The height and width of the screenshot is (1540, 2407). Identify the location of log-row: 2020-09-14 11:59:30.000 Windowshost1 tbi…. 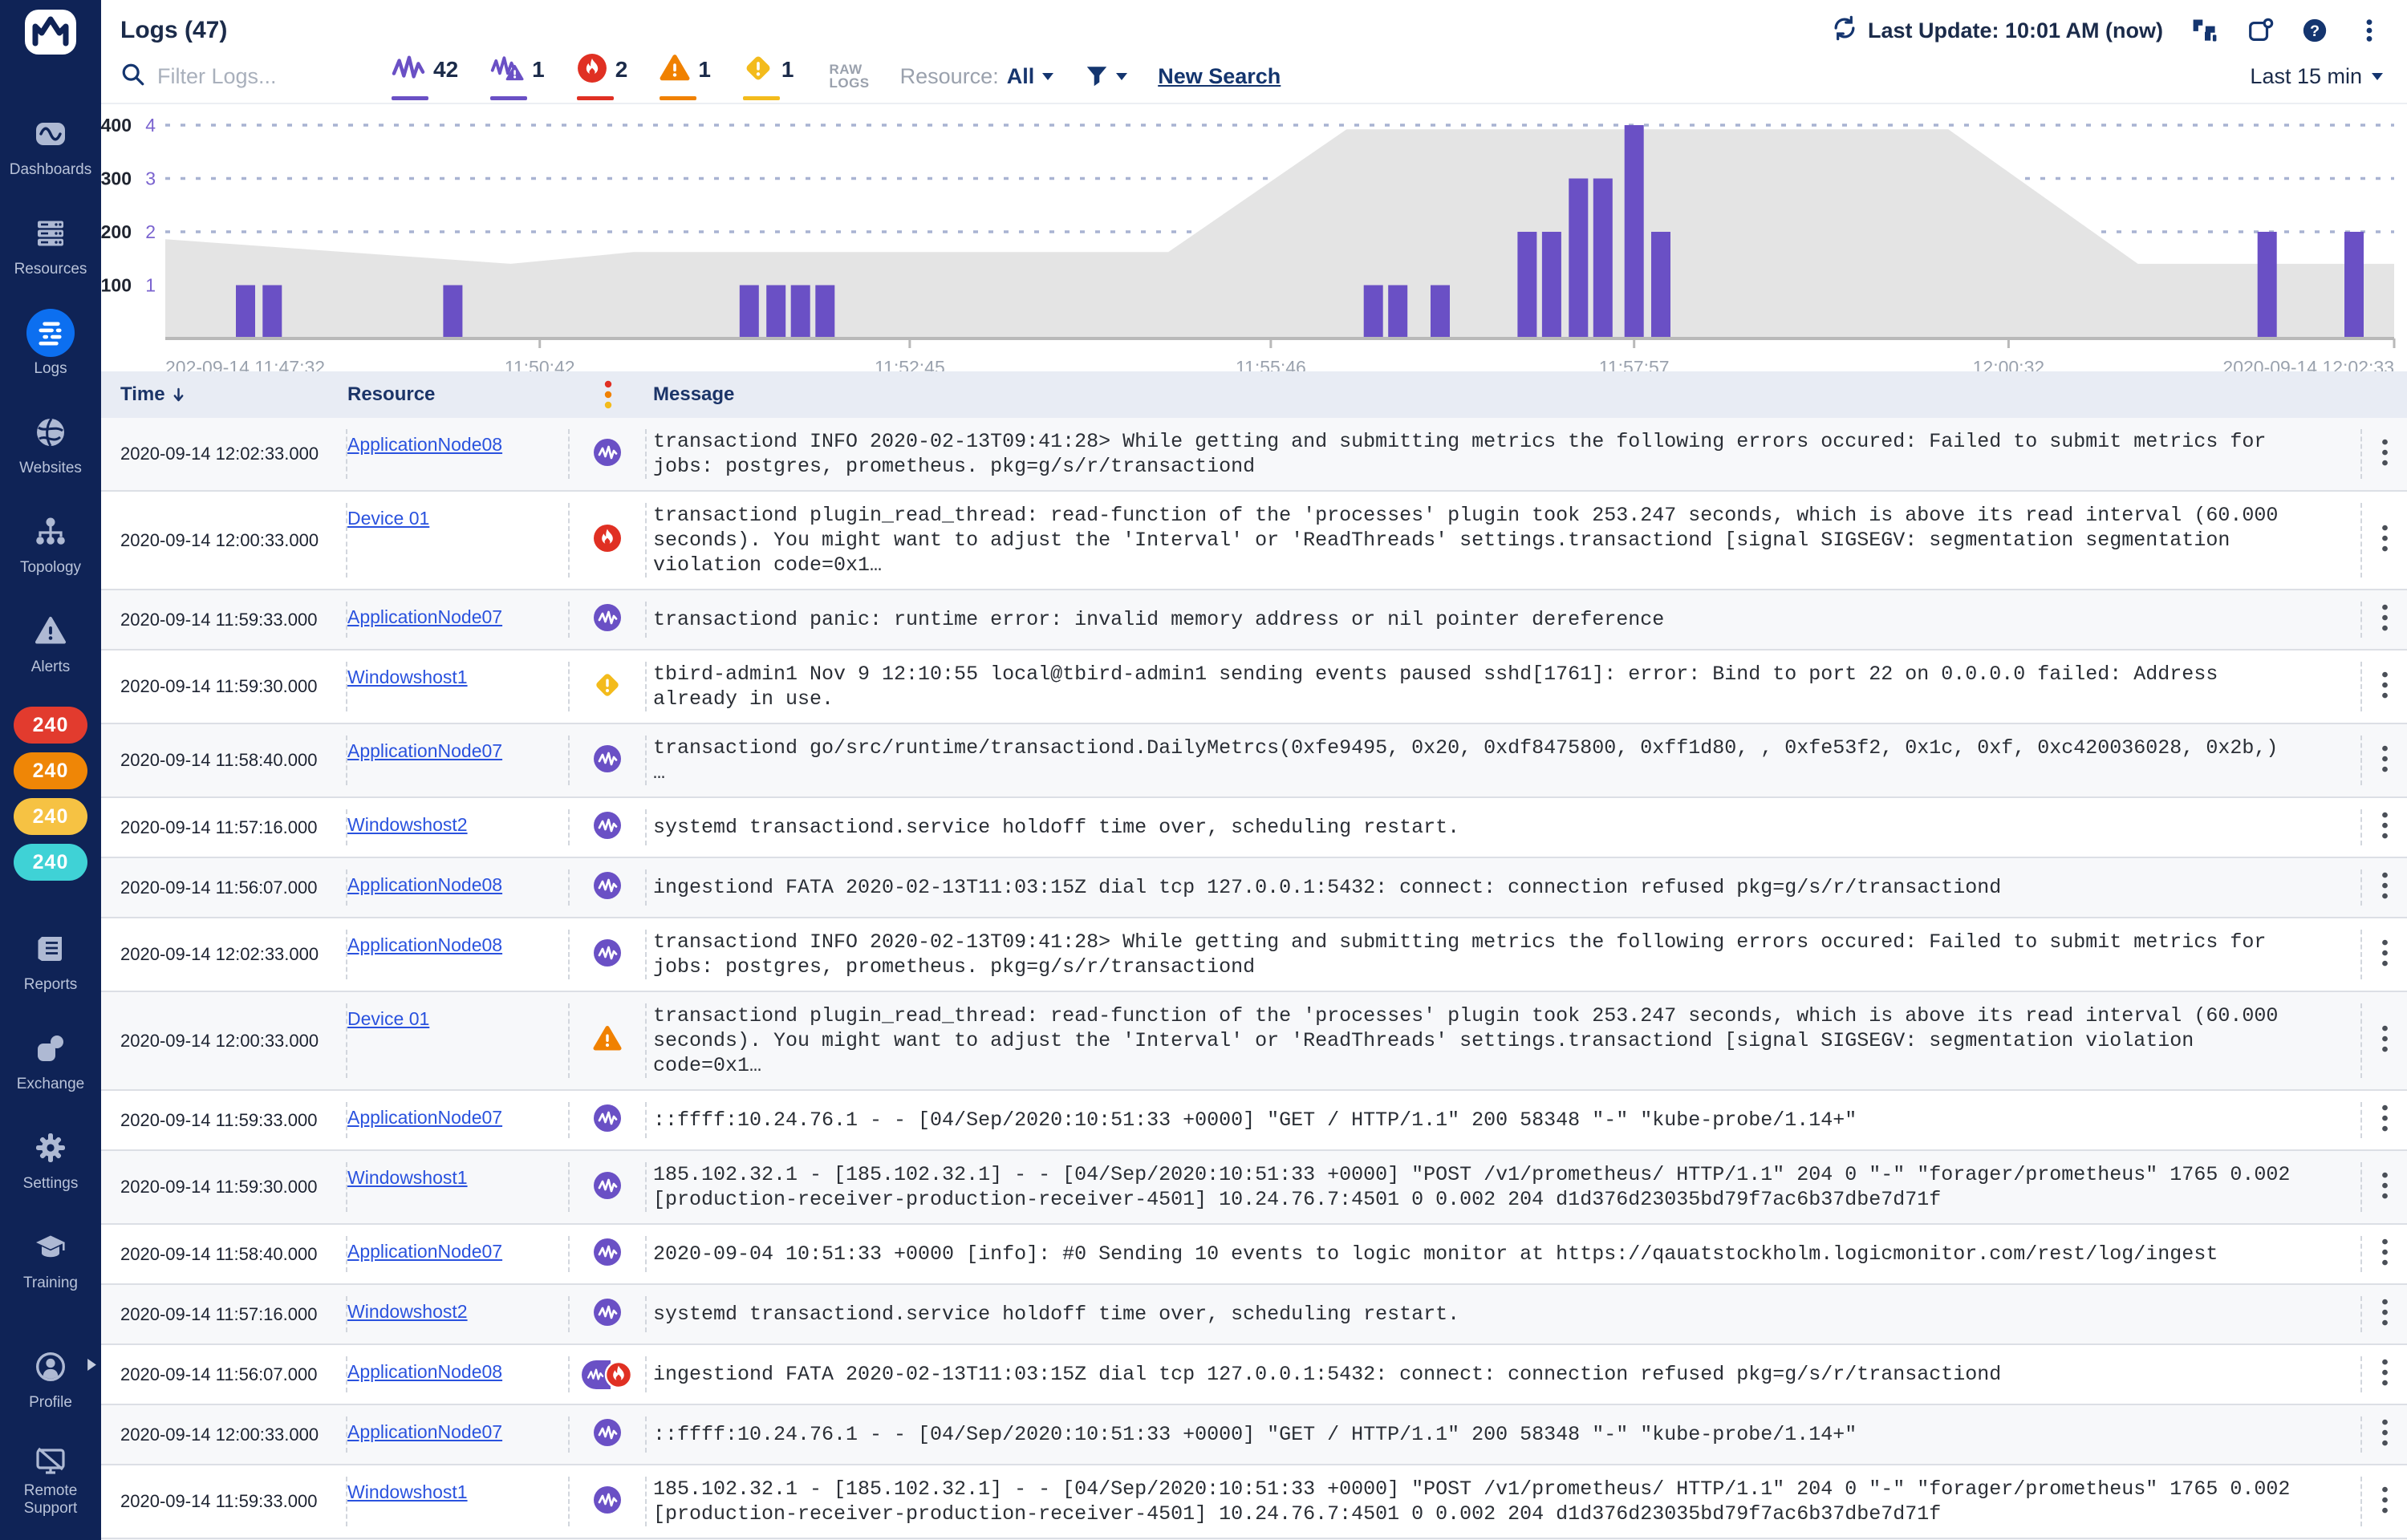
(1254, 687).